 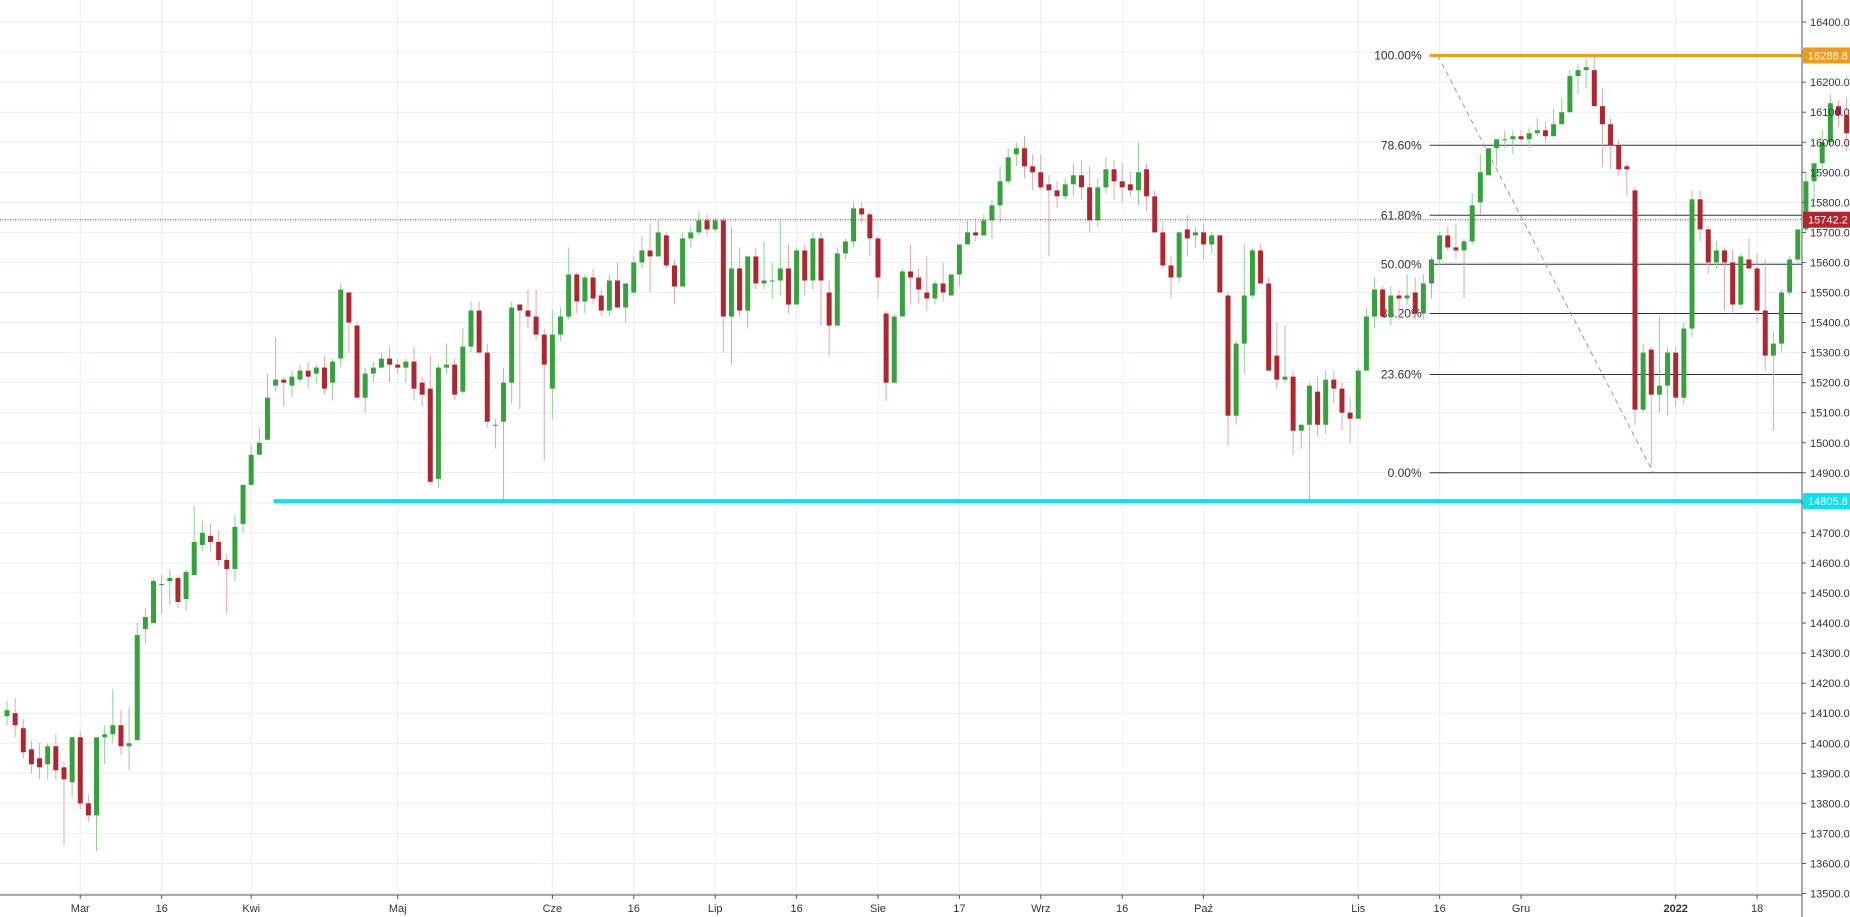 What do you see at coordinates (1830, 294) in the screenshot?
I see `y-tick-label: 15500.0` at bounding box center [1830, 294].